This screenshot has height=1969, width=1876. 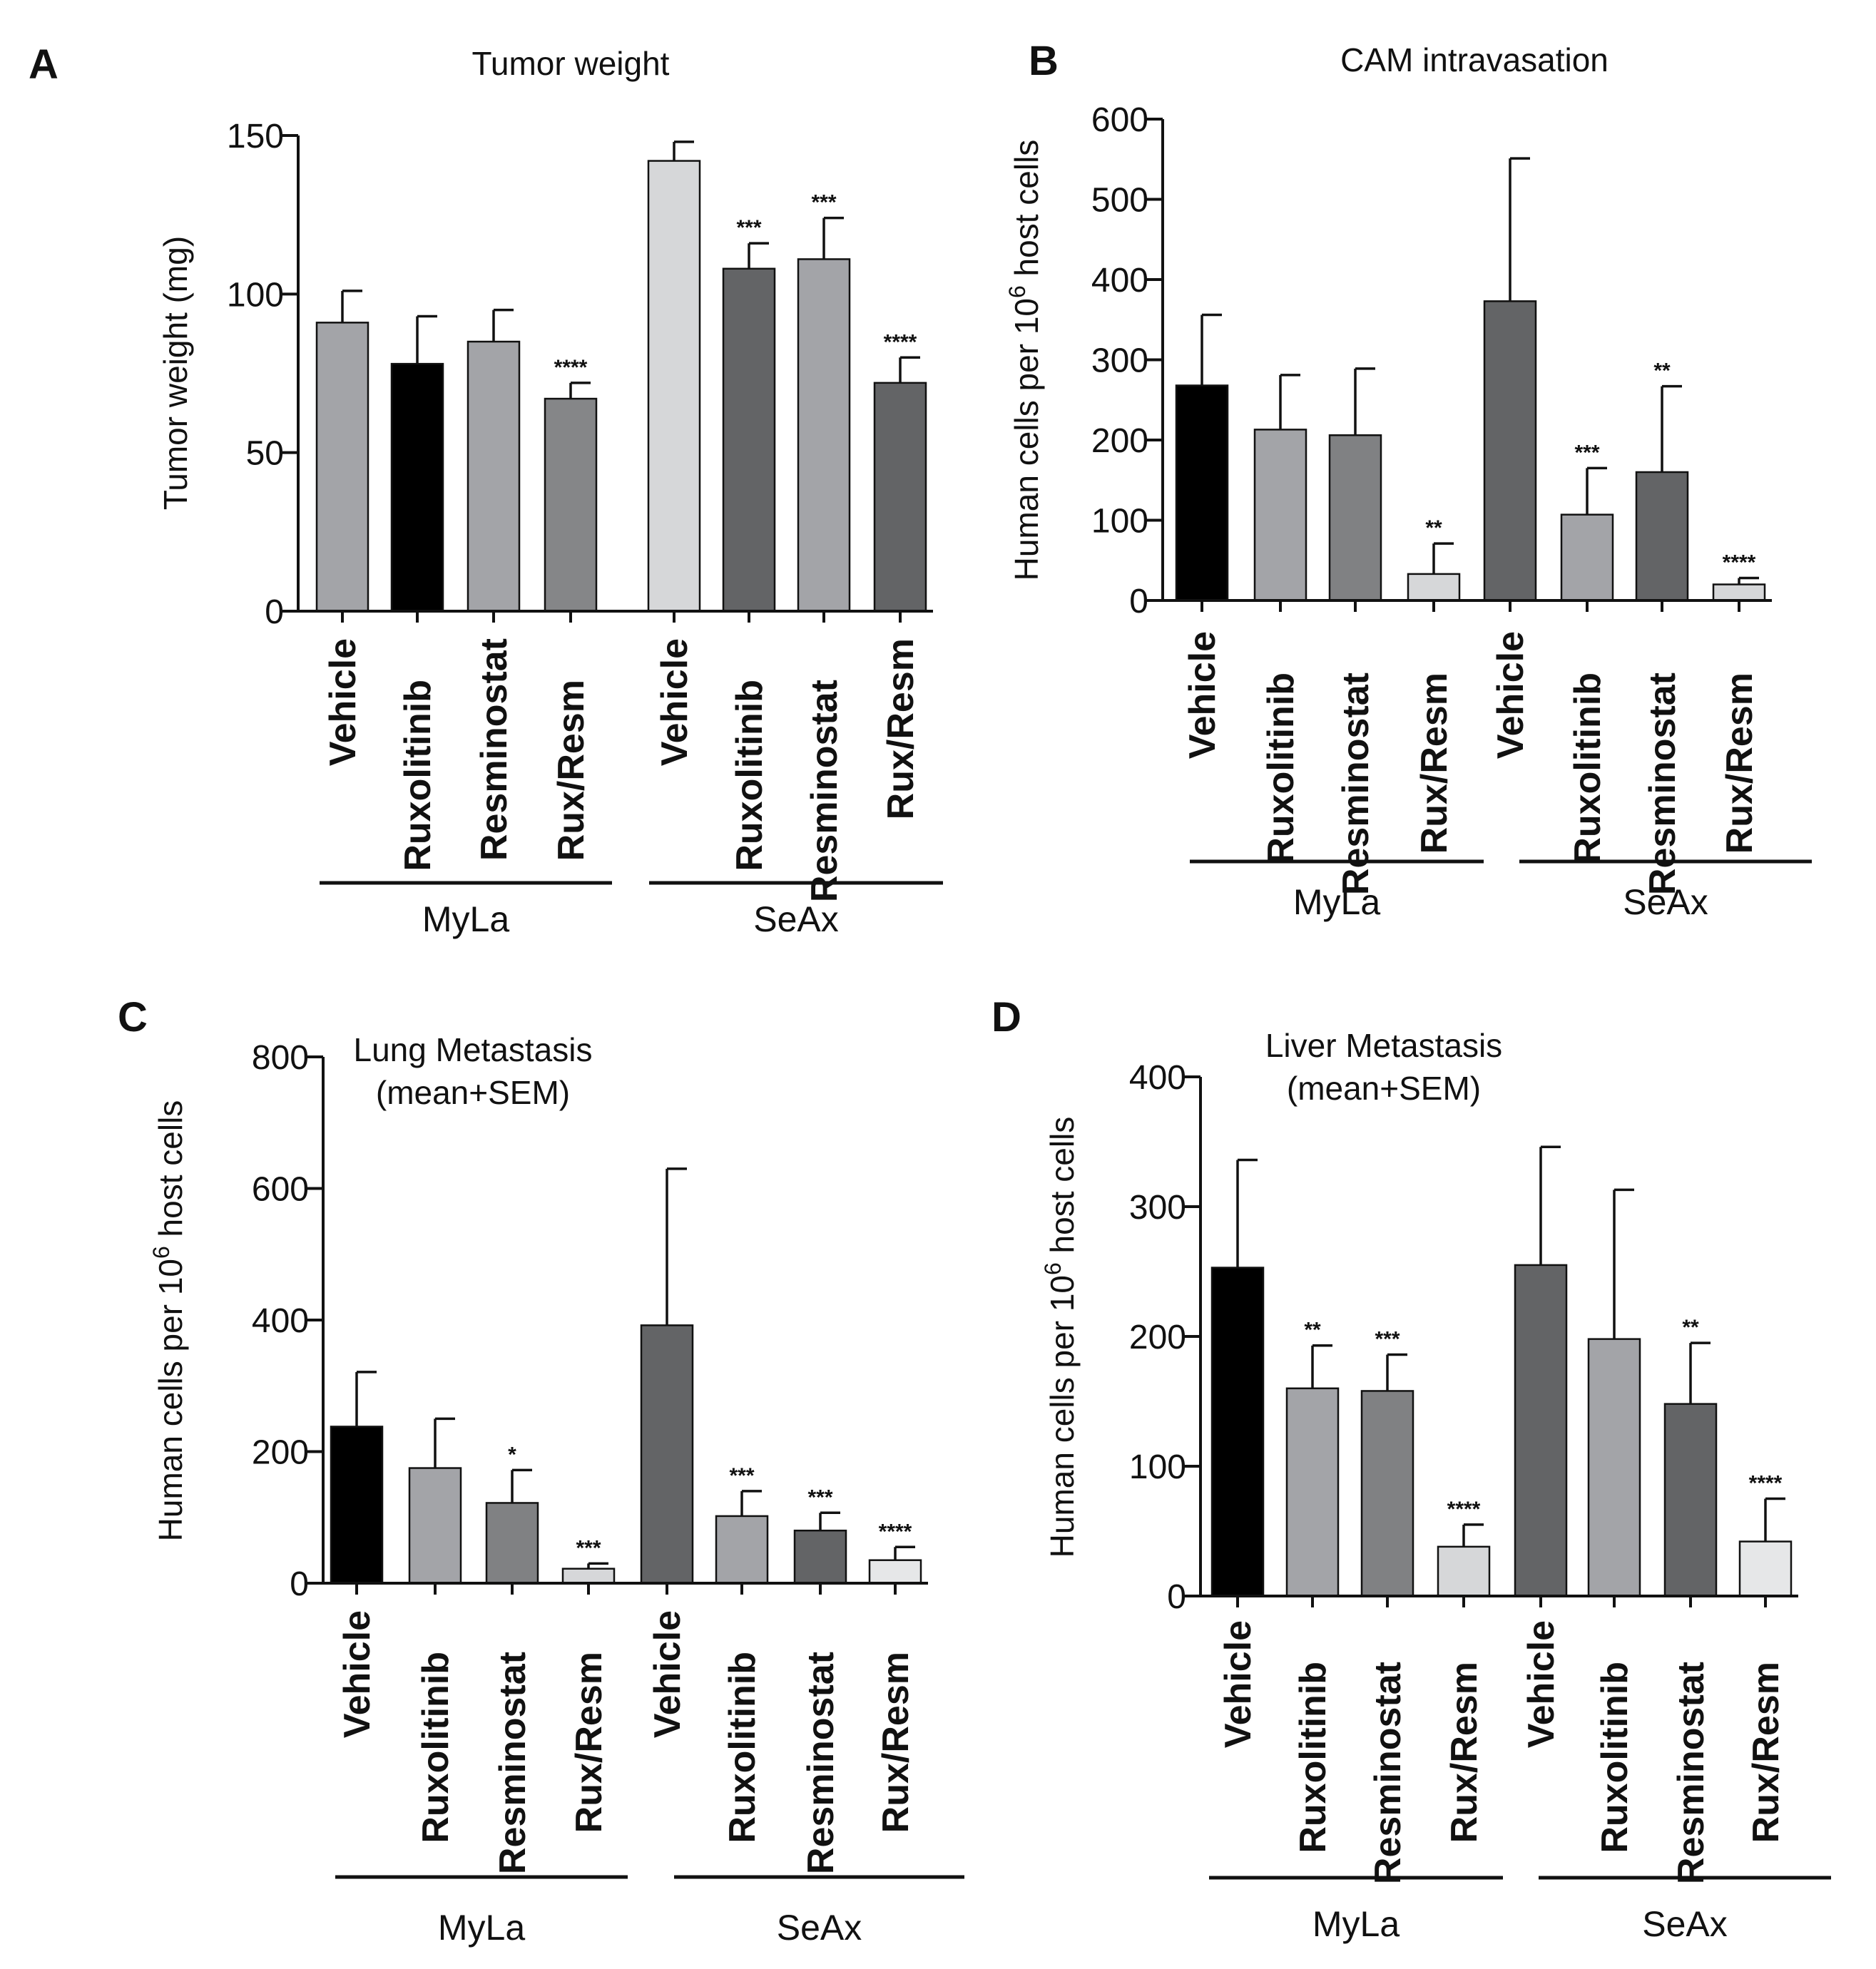 What do you see at coordinates (133, 1017) in the screenshot?
I see `panel-letter: C` at bounding box center [133, 1017].